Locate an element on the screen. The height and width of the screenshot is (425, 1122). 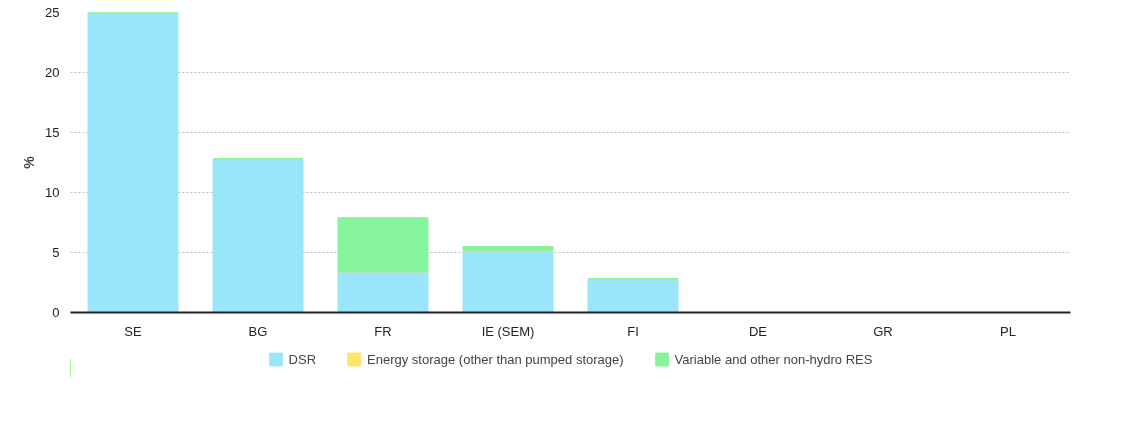
x-tick-label: IE (SEM) is located at coordinates (508, 331).